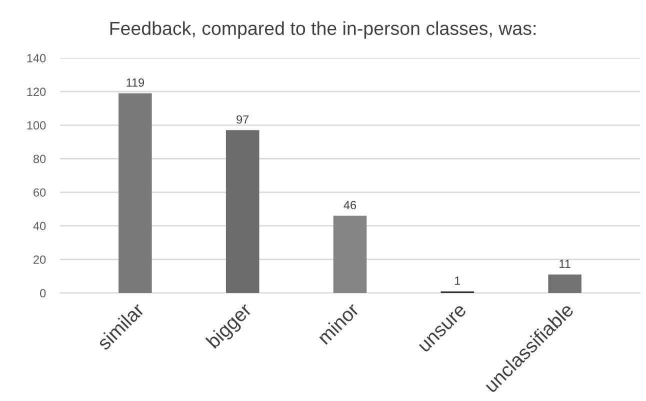 The image size is (646, 401). I want to click on chart-title: Feedback, compared to the in-person classes, was:, so click(323, 30).